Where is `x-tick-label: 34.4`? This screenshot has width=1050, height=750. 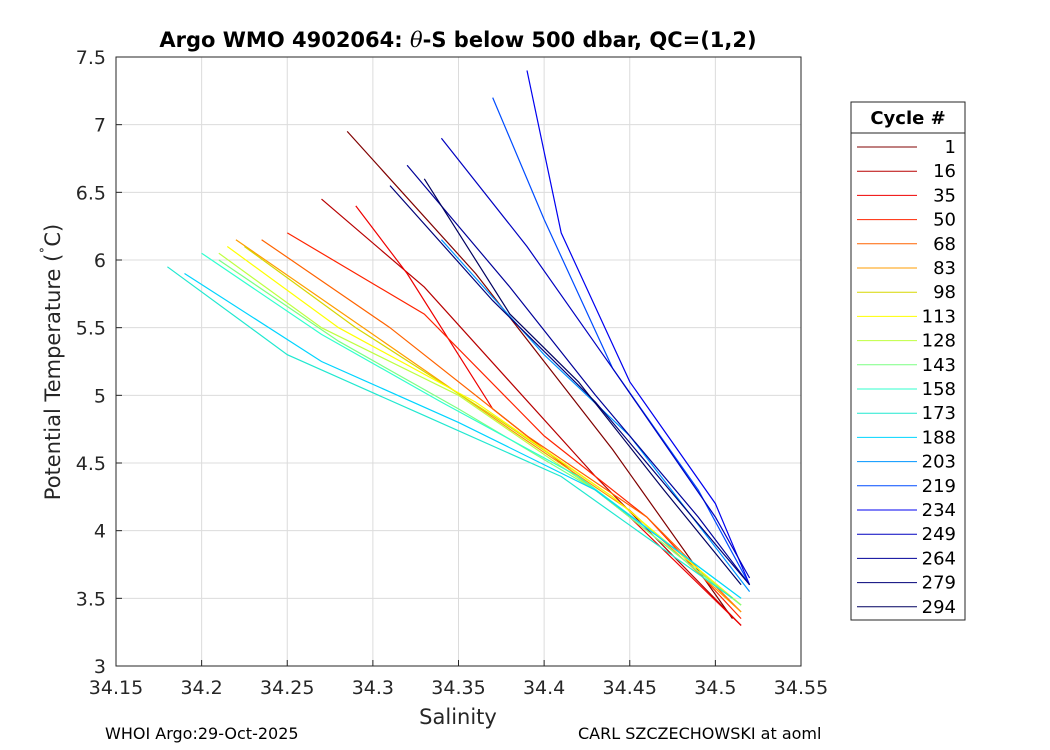 x-tick-label: 34.4 is located at coordinates (544, 688).